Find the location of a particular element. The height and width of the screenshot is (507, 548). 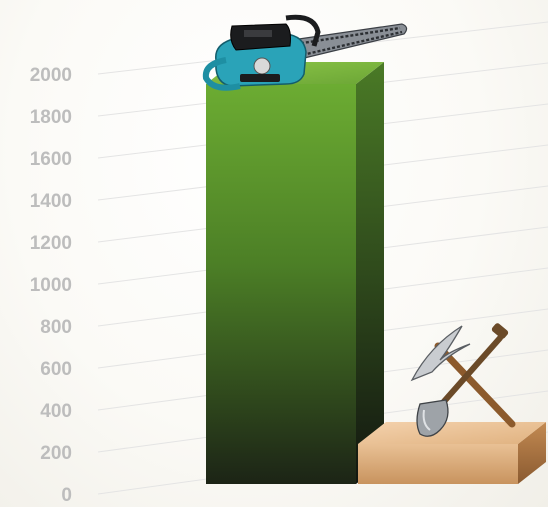

y-tick-label: 2000 is located at coordinates (51, 75).